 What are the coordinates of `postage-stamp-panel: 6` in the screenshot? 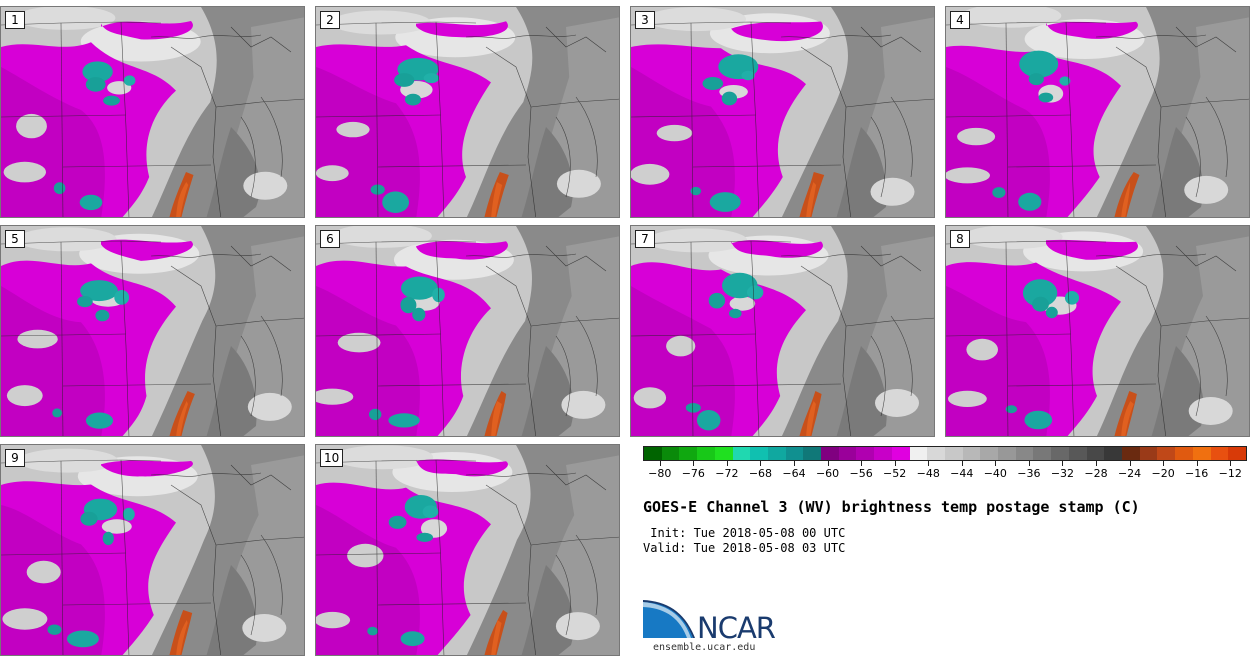 It's located at (467, 331).